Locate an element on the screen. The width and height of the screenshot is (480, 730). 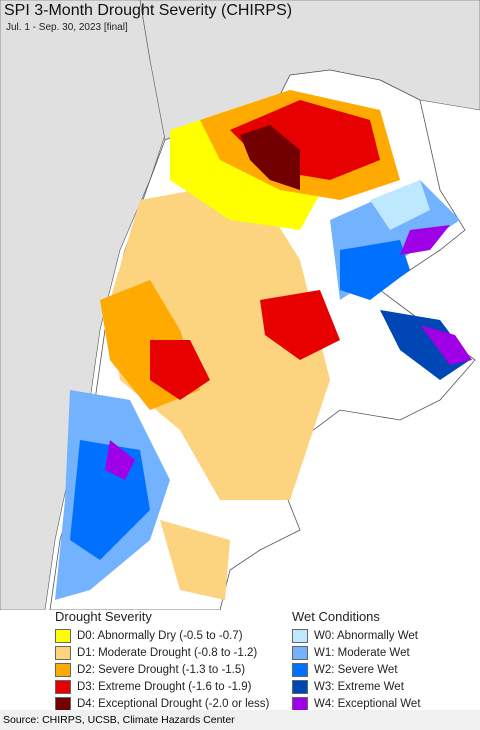
legend-item: D2: Severe Drought (-1.3 to -1.5) is located at coordinates (162, 669).